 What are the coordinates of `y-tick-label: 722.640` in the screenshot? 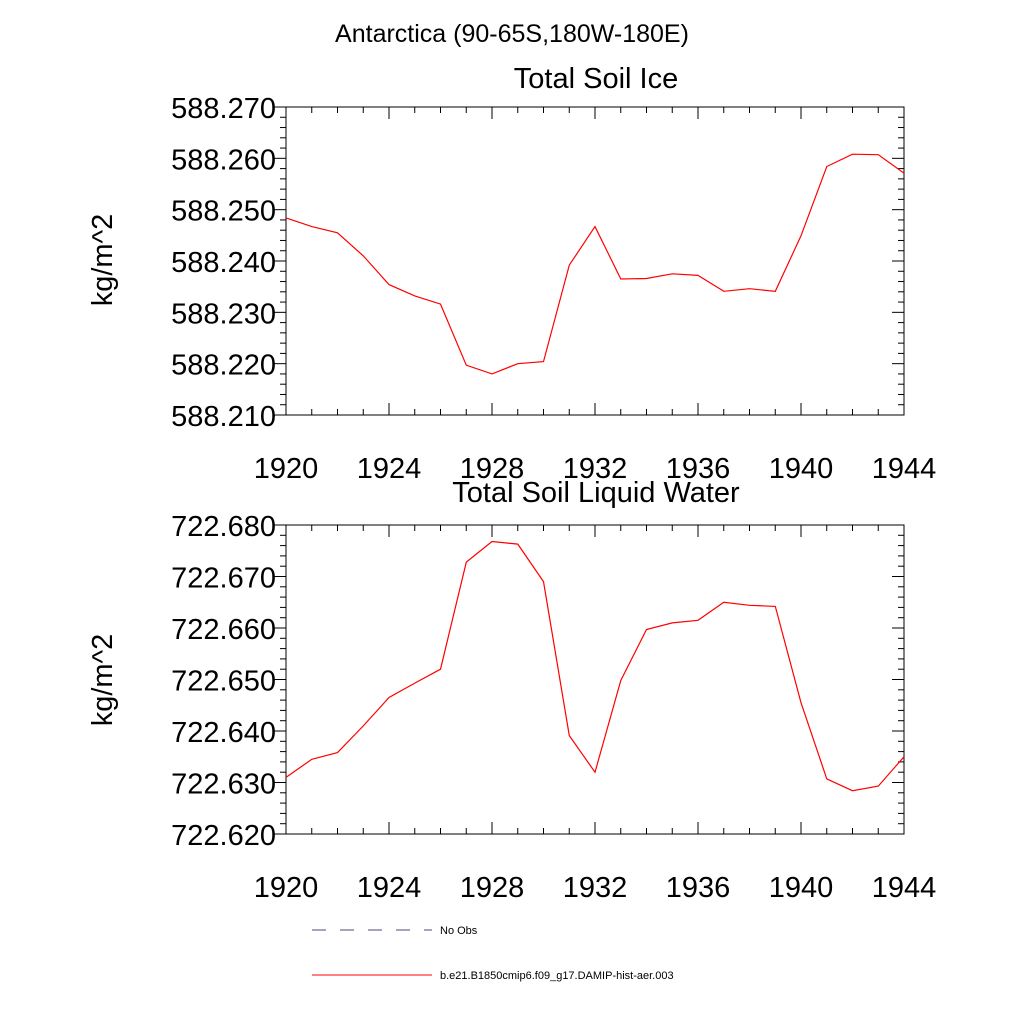 It's located at (223, 733).